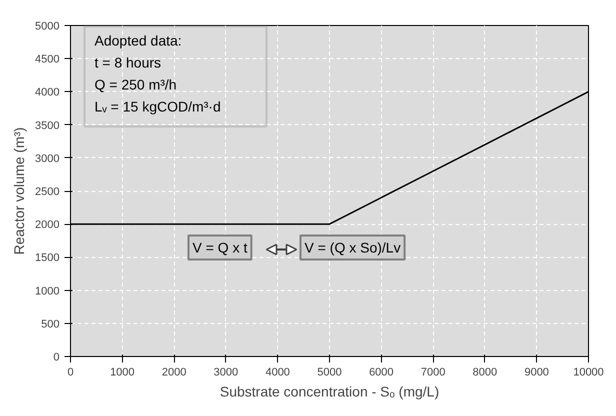 This screenshot has width=616, height=416. Describe the element at coordinates (47, 60) in the screenshot. I see `y-tick-label: 4500` at that location.